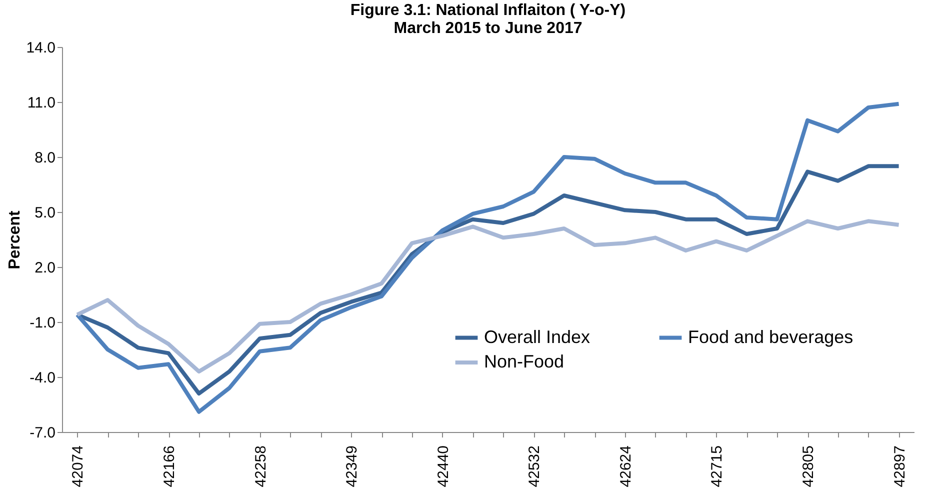 This screenshot has height=492, width=934. What do you see at coordinates (41, 103) in the screenshot?
I see `y-tick-label: 11.0` at bounding box center [41, 103].